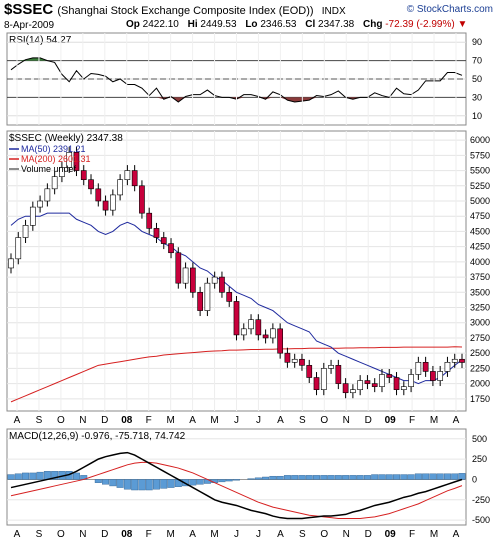 This screenshot has height=543, width=499. What do you see at coordinates (236, 534) in the screenshot?
I see `macd-x-tick-label: J` at bounding box center [236, 534].